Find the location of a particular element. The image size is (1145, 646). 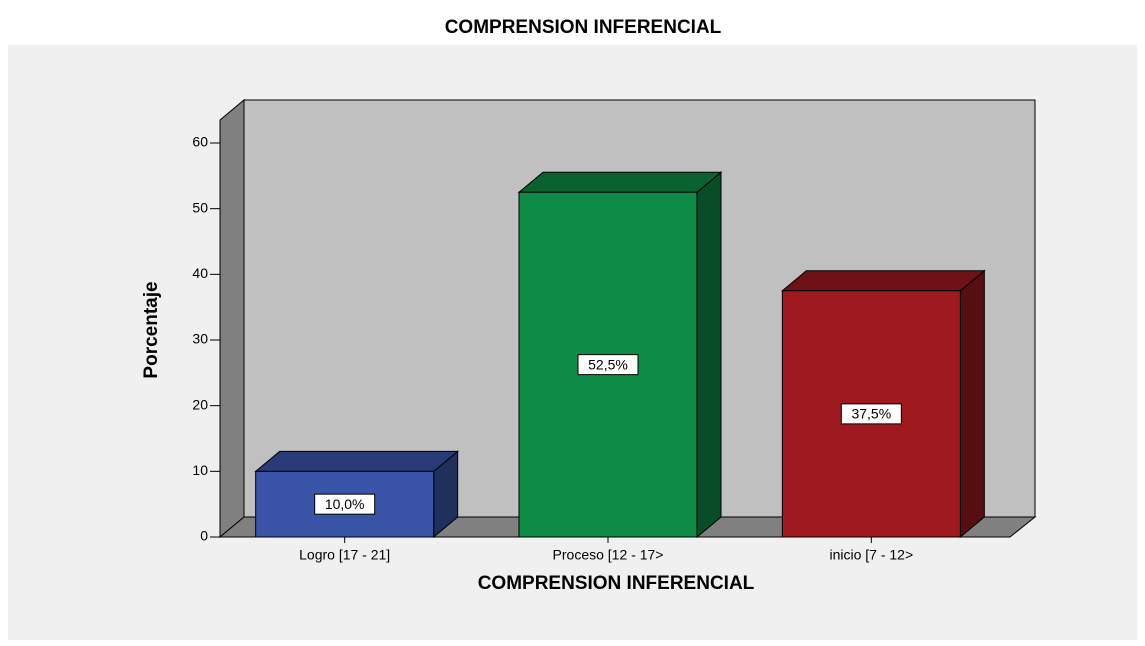

y-axis-title: Porcentaje is located at coordinates (151, 329).